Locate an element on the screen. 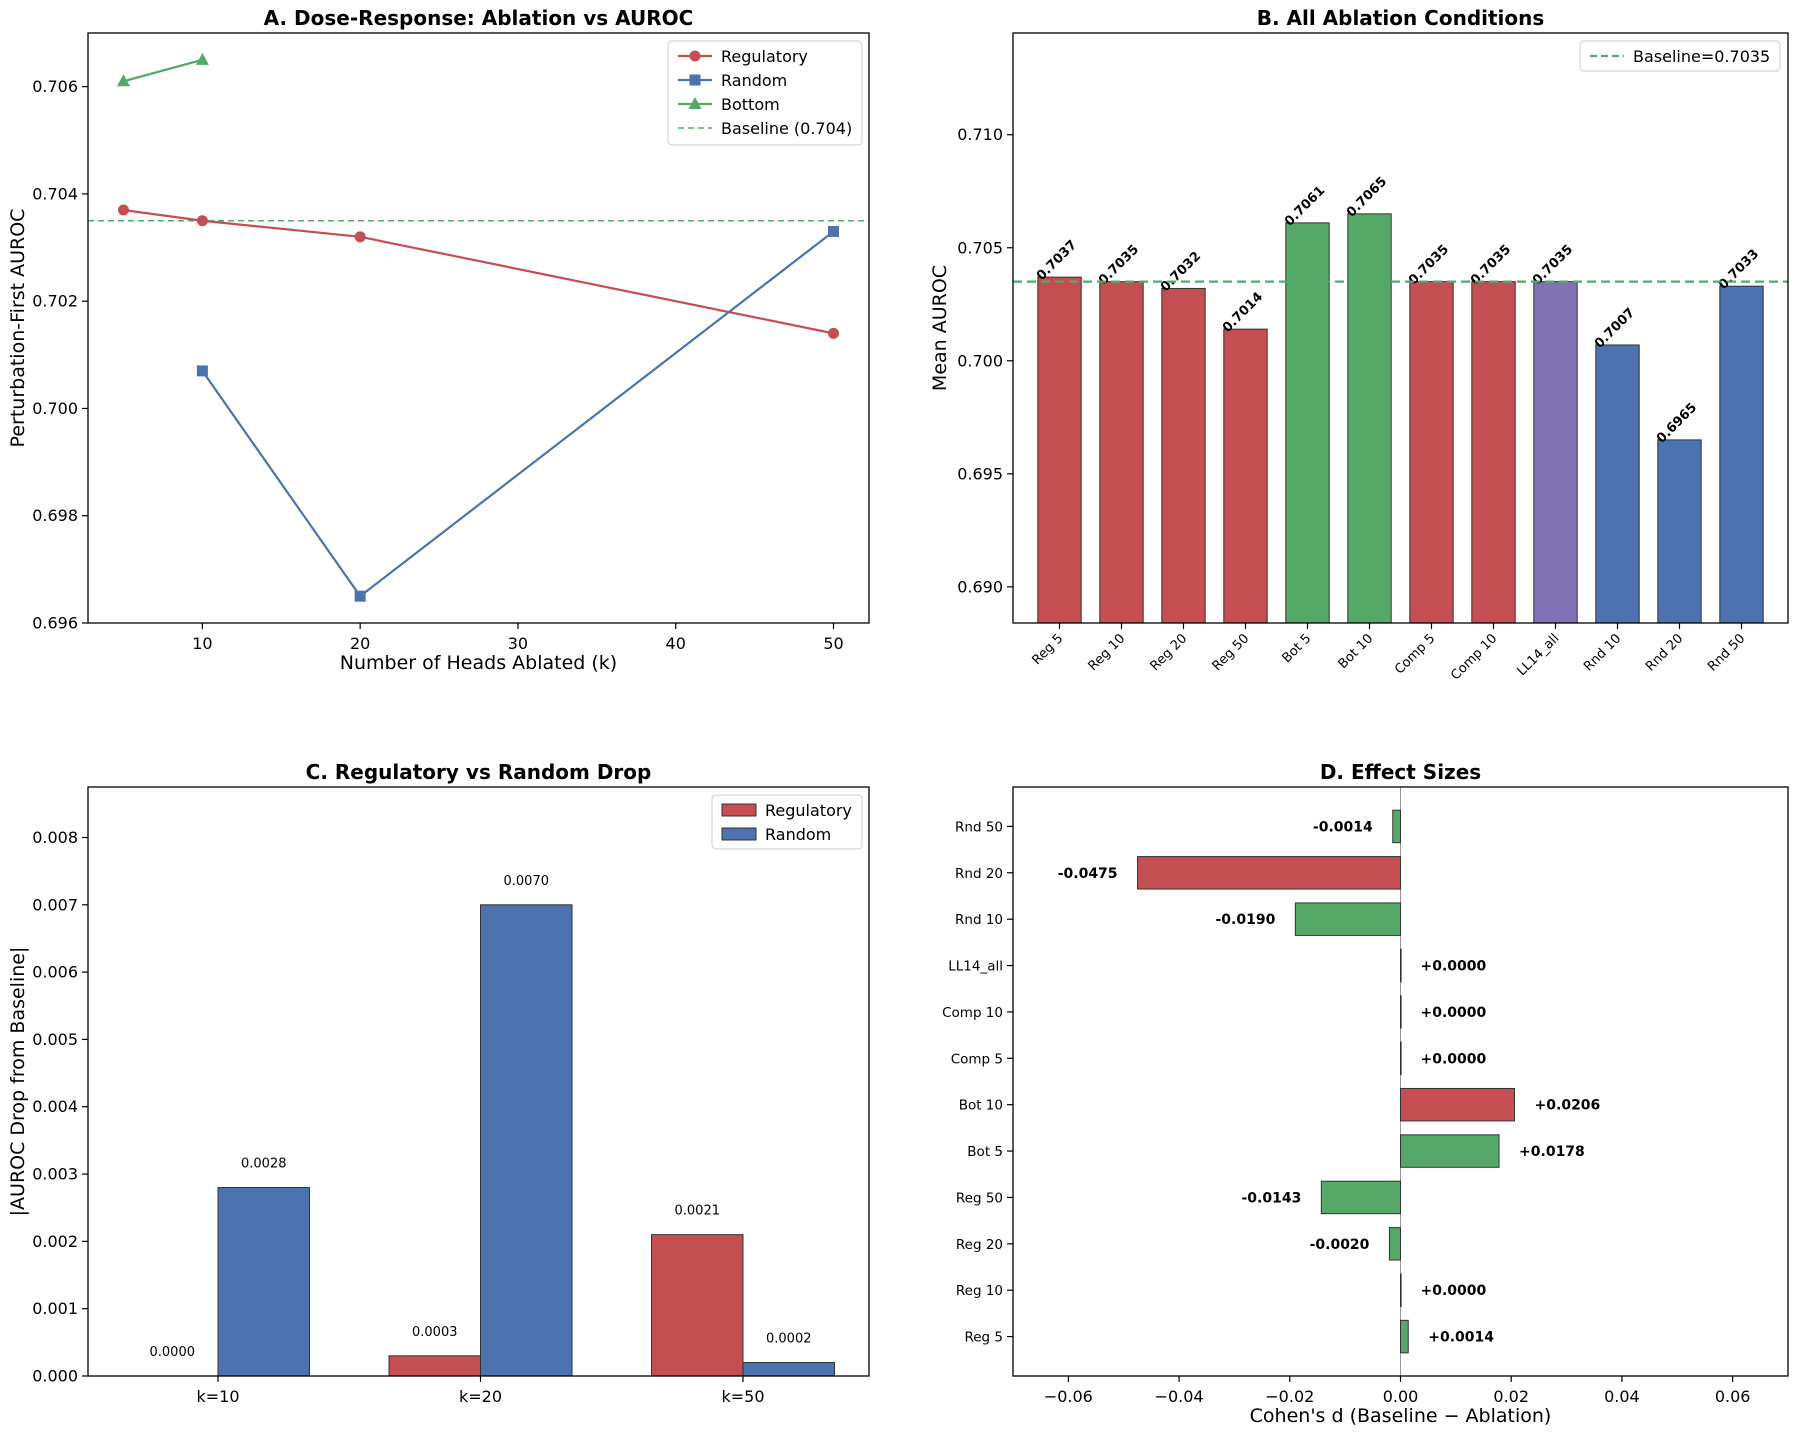 This screenshot has width=1800, height=1434. data-point-random is located at coordinates (833, 231).